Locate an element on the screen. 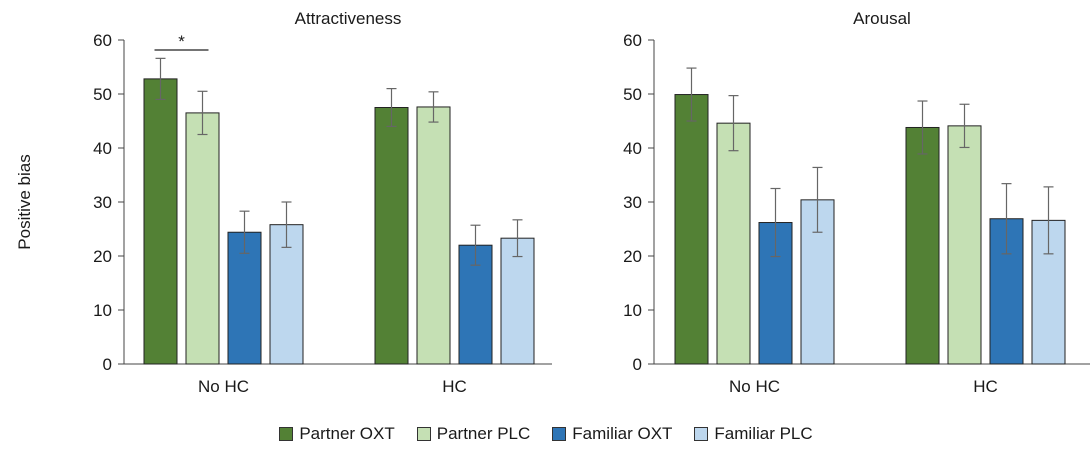 The height and width of the screenshot is (453, 1092). legend-item: Familiar OXT is located at coordinates (612, 434).